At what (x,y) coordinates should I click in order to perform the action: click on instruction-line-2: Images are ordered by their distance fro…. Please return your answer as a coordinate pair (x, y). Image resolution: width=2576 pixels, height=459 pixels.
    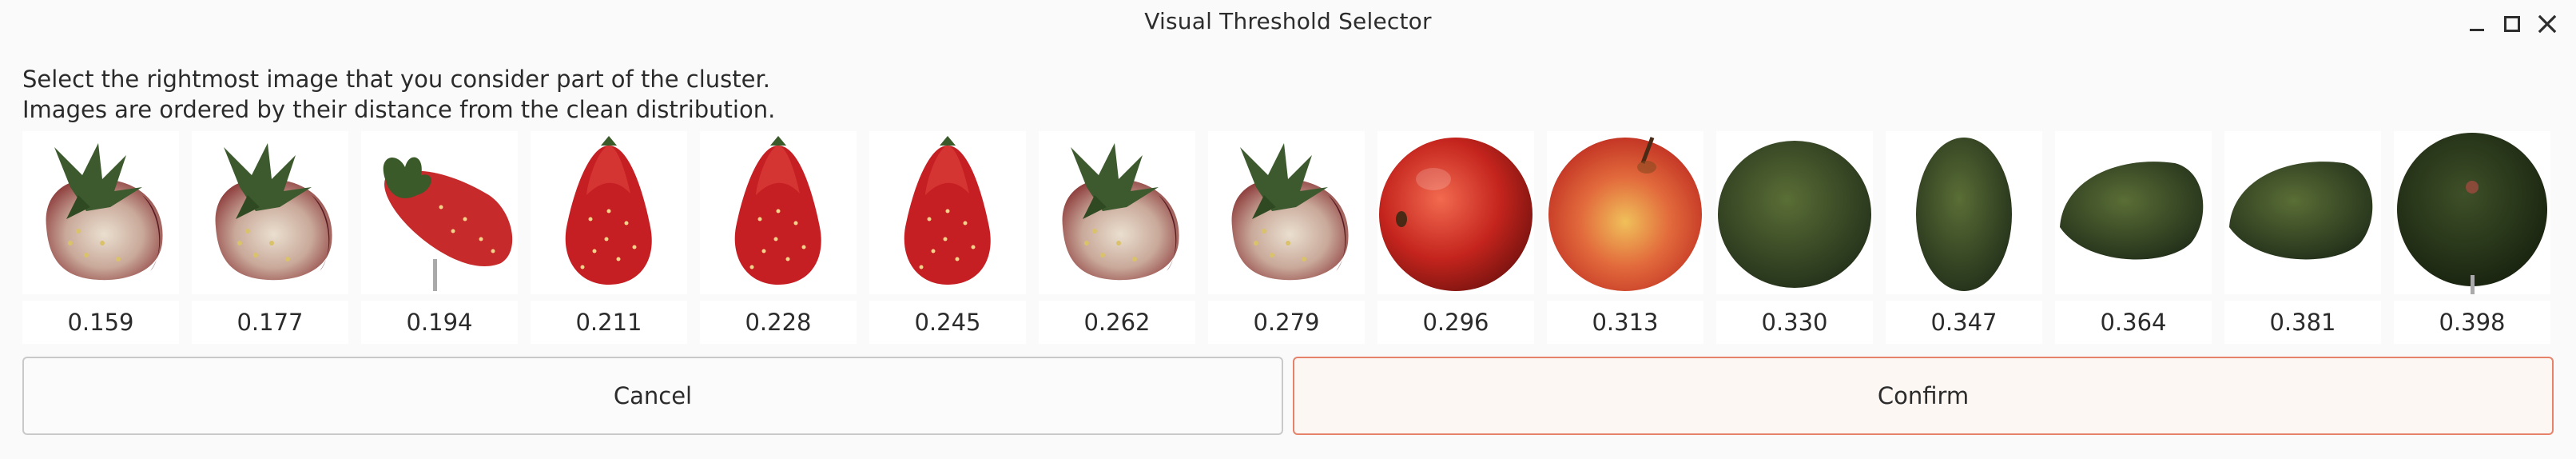
    Looking at the image, I should click on (399, 109).